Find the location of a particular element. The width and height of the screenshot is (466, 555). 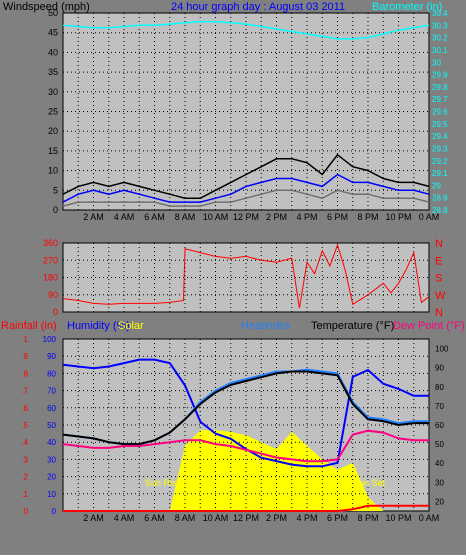

dewpoint-axis-label: Dew Point (°F) is located at coordinates (429, 326).